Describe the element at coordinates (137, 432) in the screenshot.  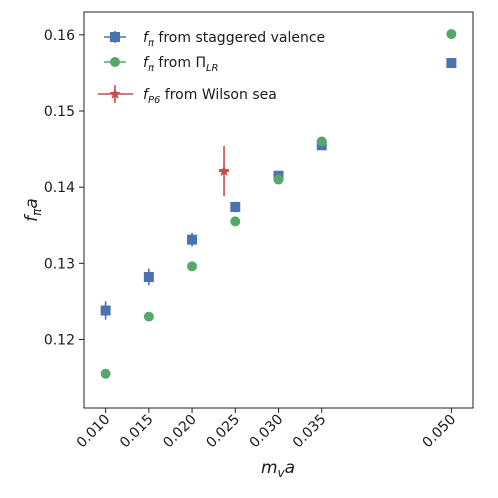
I see `x-tick-label: 0.015` at that location.